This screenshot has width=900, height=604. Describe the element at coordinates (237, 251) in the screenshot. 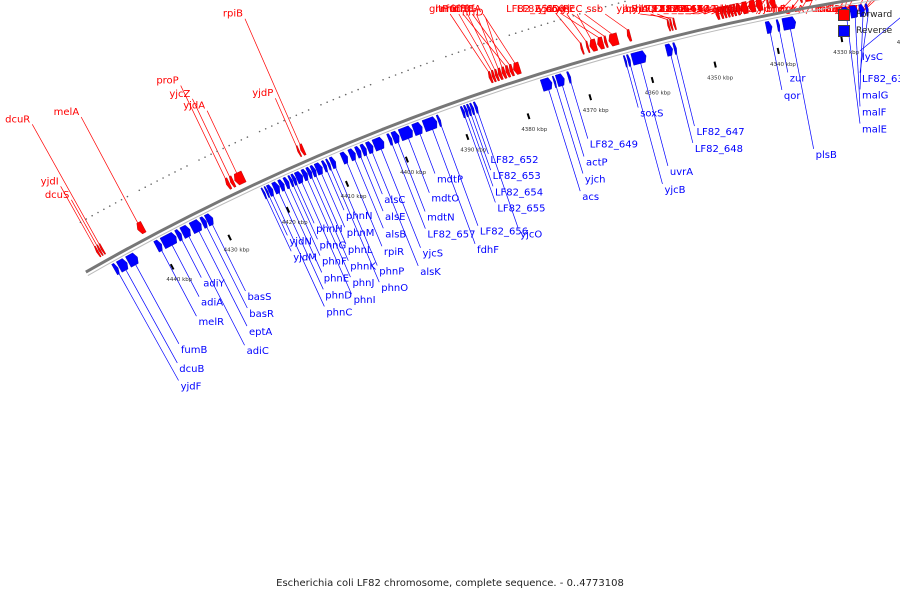

I see `tick-label: 4430 kbp` at that location.